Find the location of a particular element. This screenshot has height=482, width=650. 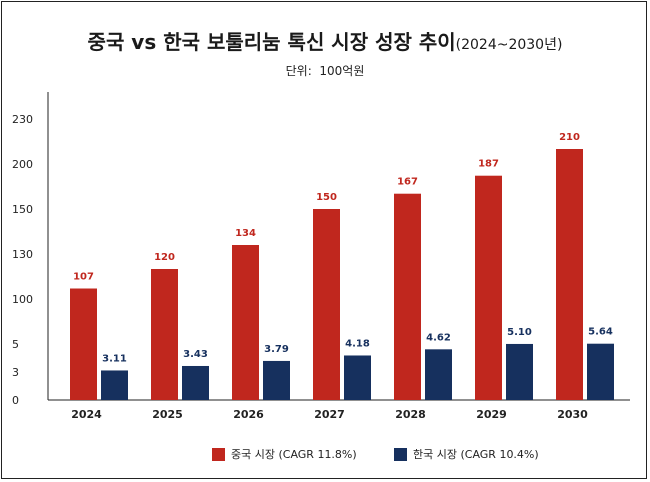

y-tick-label: 230 is located at coordinates (22, 119).